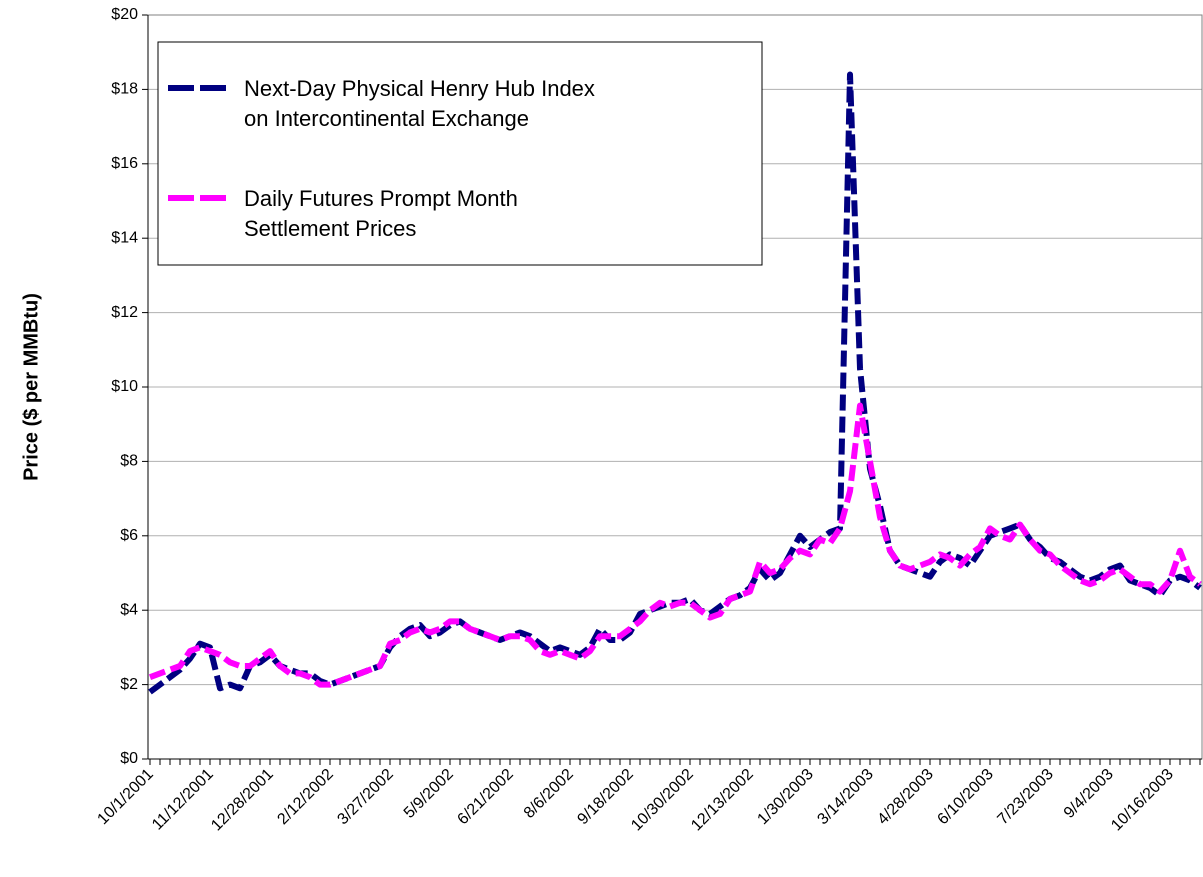  What do you see at coordinates (183, 800) in the screenshot?
I see `x-tick-label: 11/12/2001` at bounding box center [183, 800].